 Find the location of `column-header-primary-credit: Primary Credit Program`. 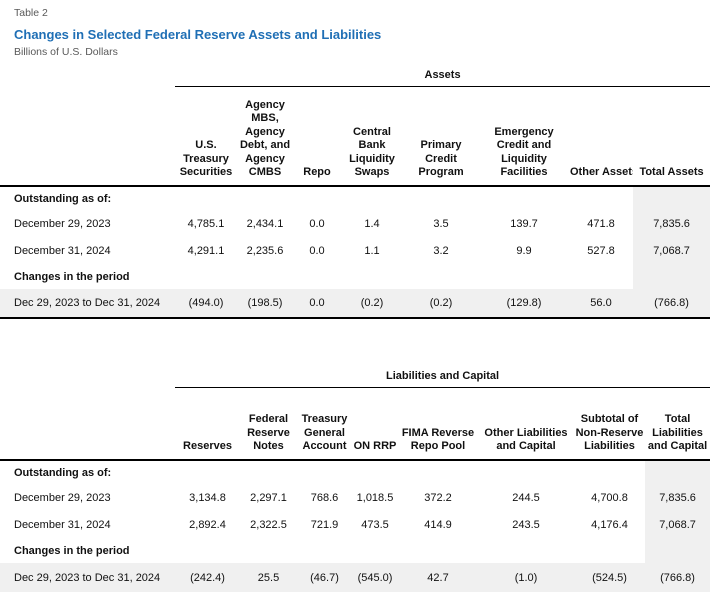

column-header-primary-credit: Primary Credit Program is located at coordinates (441, 137).